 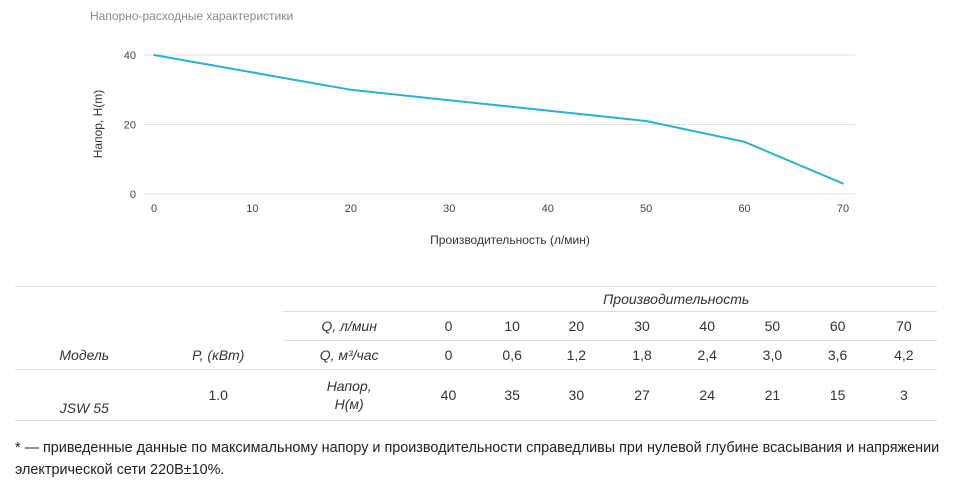 I want to click on y-tick-label: 0, so click(x=133, y=195).